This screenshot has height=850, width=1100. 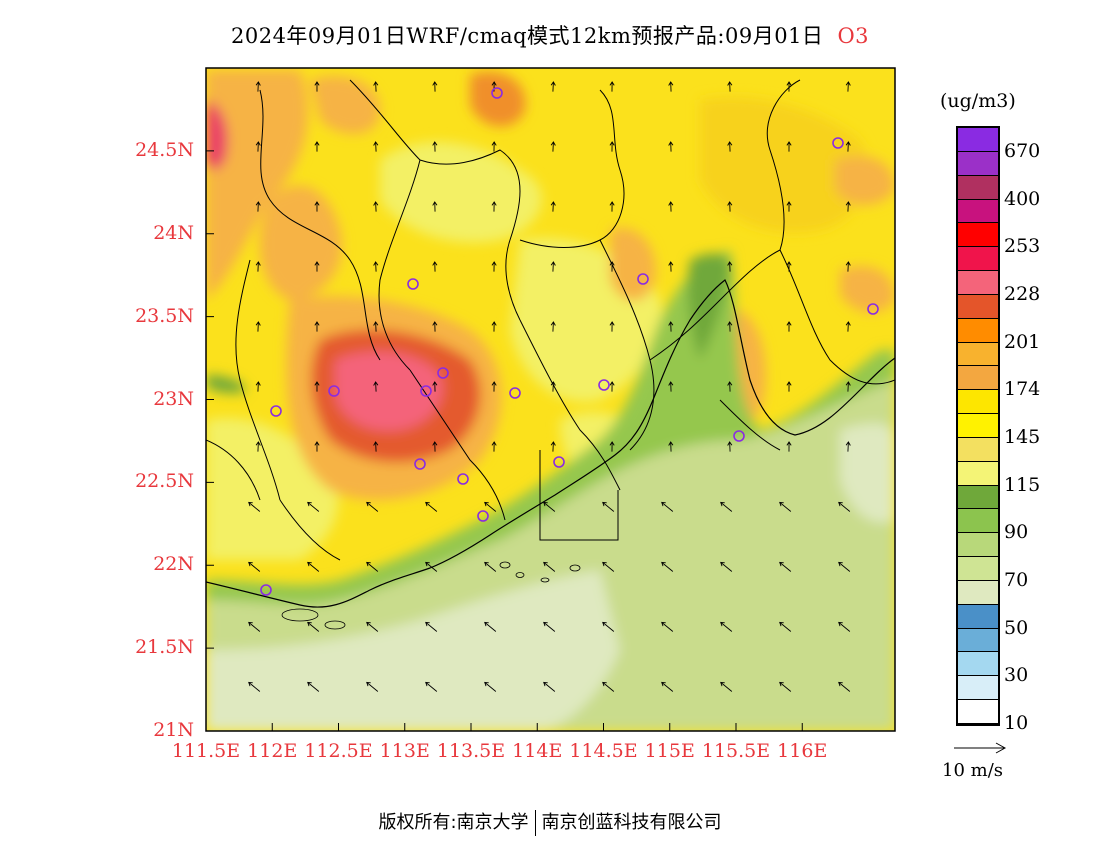 What do you see at coordinates (226, 384) in the screenshot?
I see `zone-coast-dark` at bounding box center [226, 384].